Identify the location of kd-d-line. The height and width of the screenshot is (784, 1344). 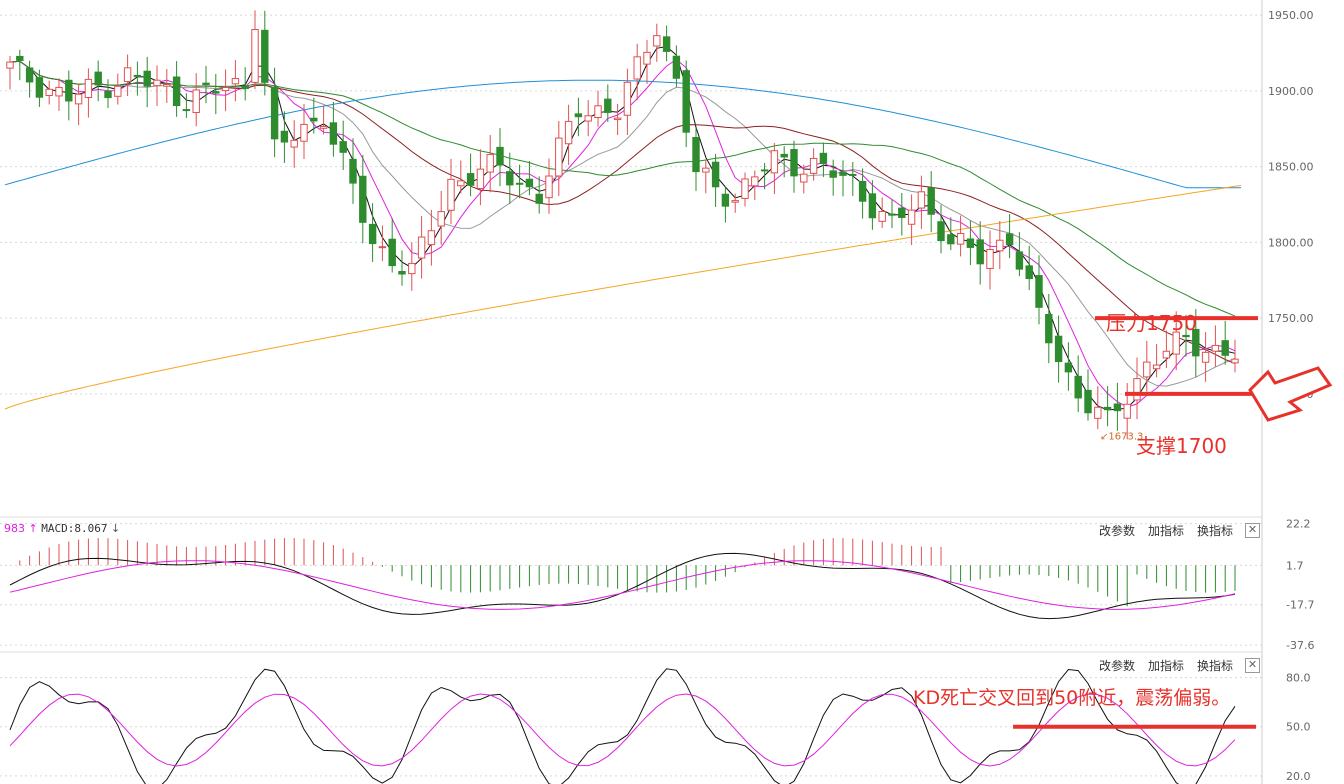
(622, 730).